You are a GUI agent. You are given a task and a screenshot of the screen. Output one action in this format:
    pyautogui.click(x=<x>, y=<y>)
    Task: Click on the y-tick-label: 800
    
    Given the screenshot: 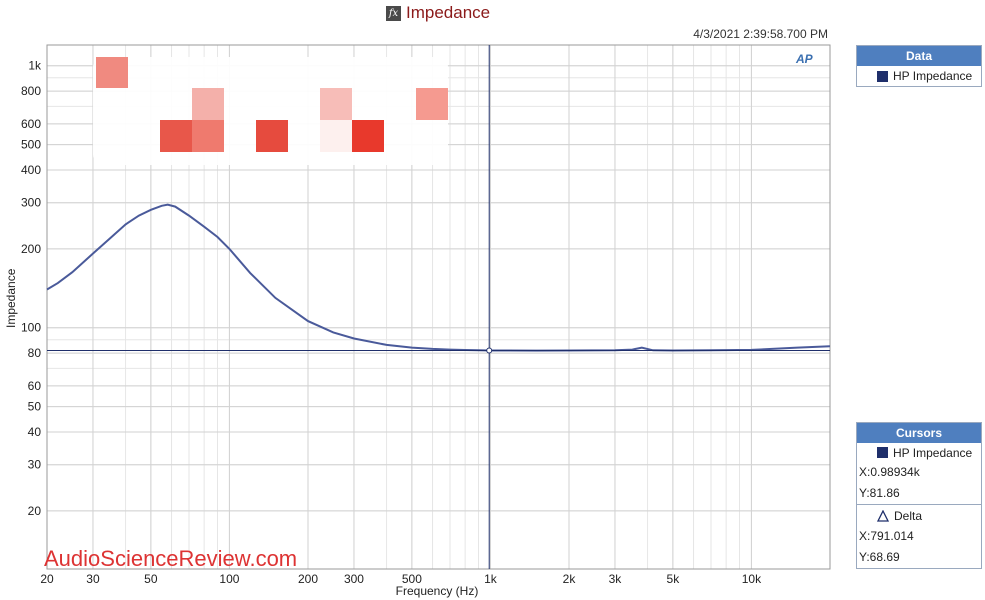 What is the action you would take?
    pyautogui.click(x=31, y=91)
    